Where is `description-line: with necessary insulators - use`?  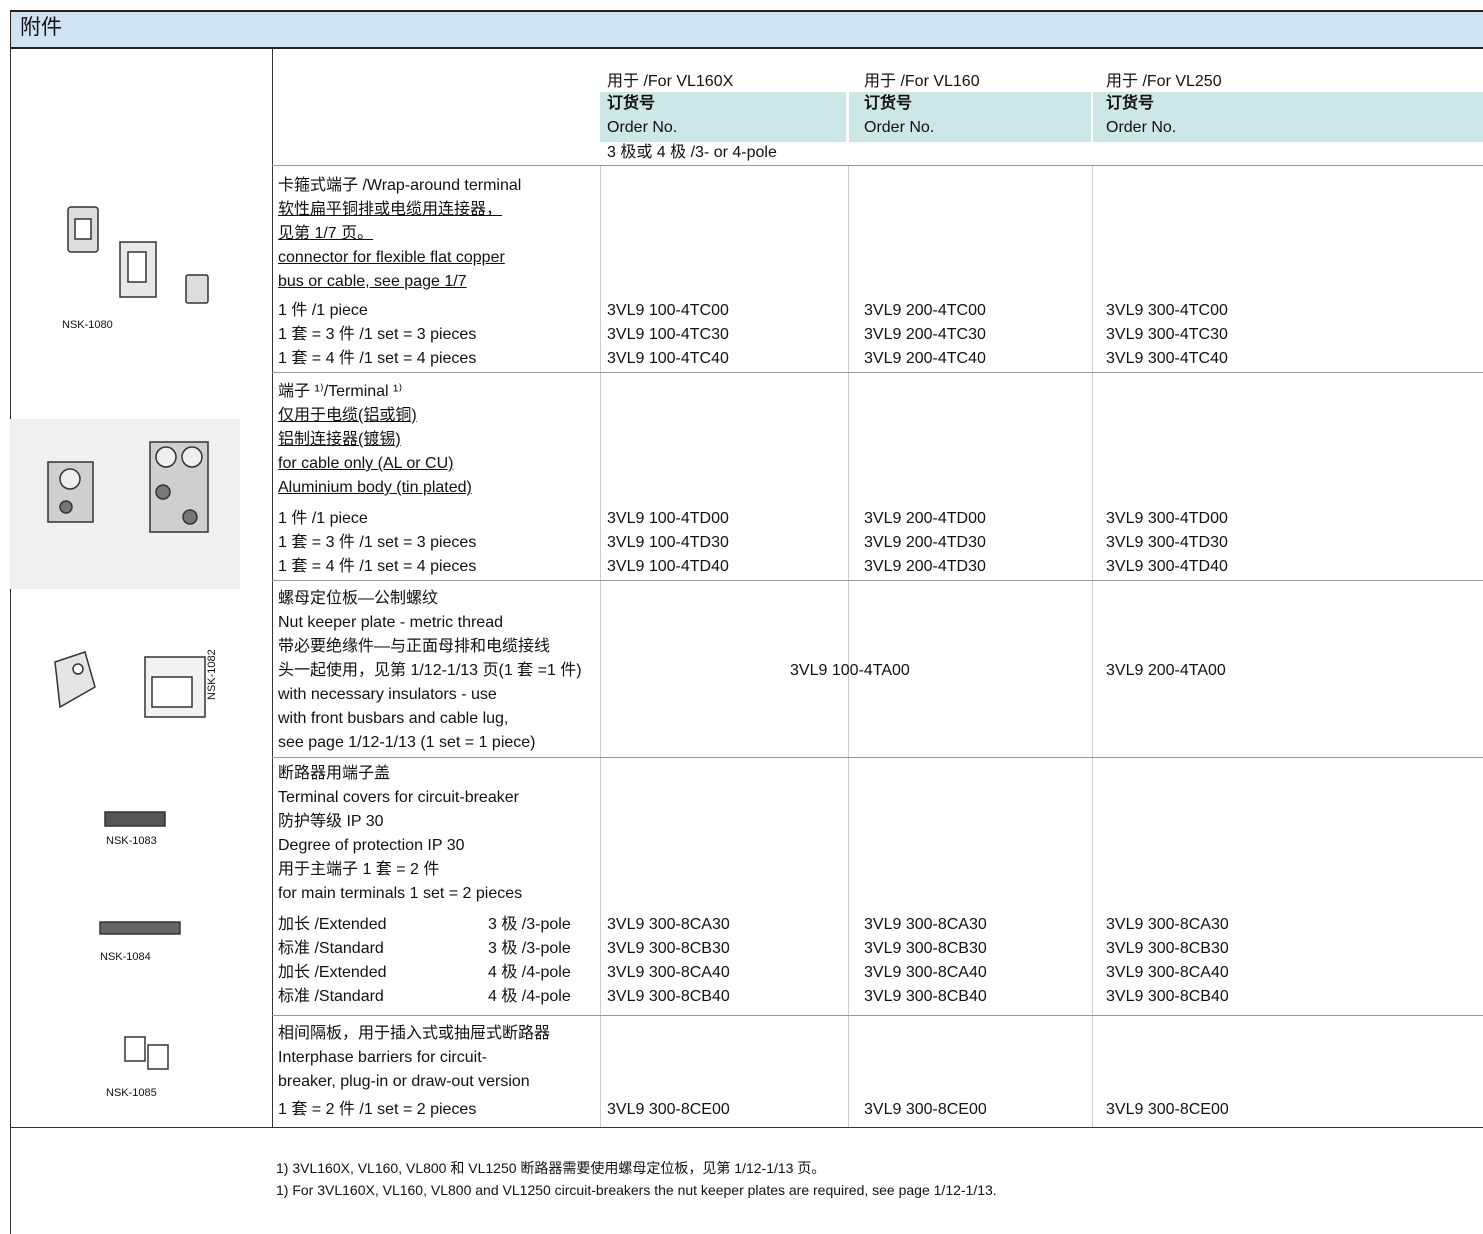
description-line: with necessary insulators - use is located at coordinates (387, 694).